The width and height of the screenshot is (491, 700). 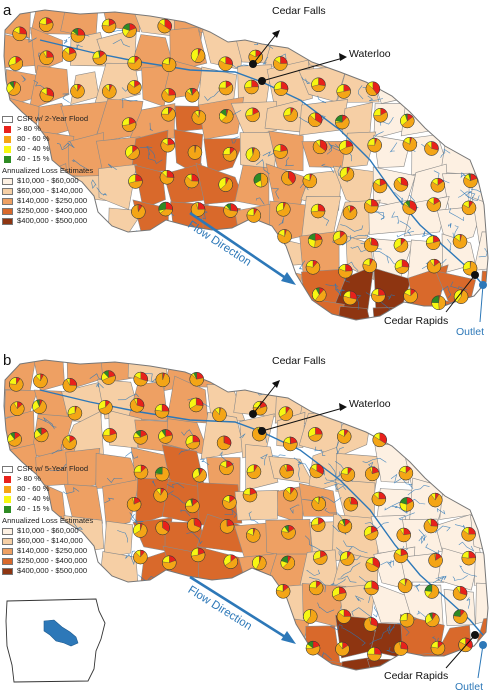 I want to click on csr-legend-title-row: CSR w/ 5-Year Flood, so click(x=47, y=469).